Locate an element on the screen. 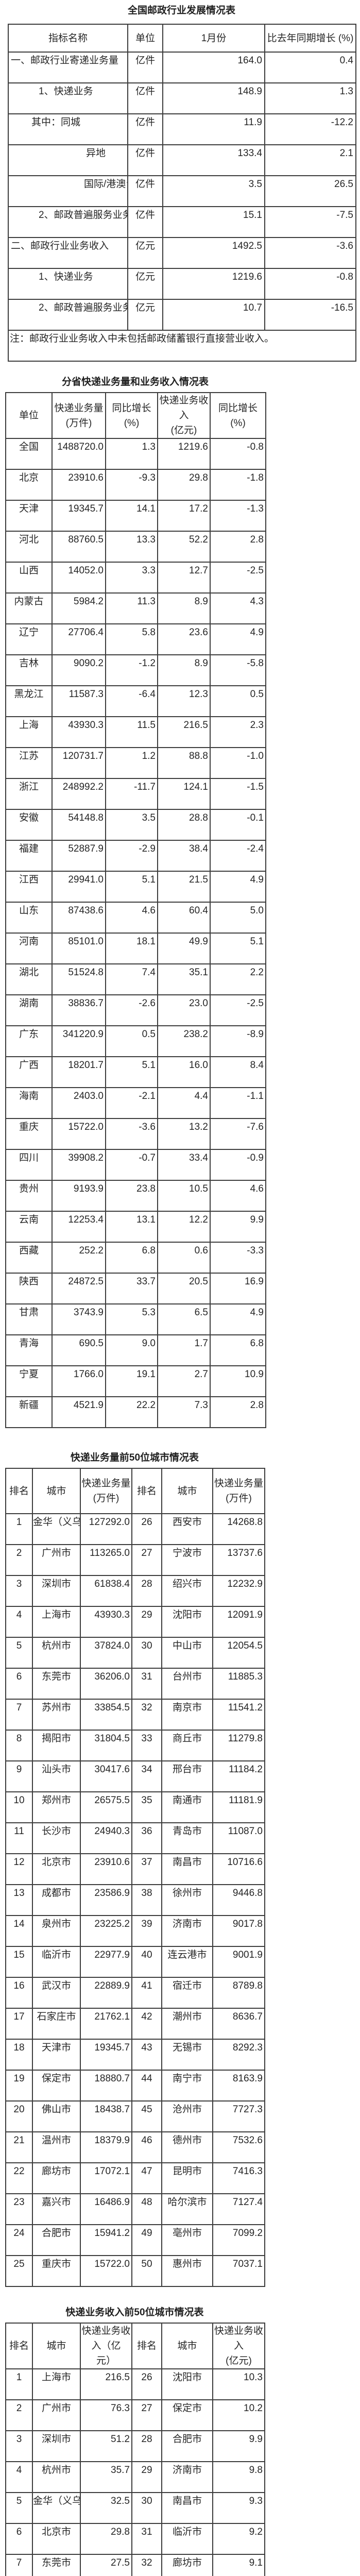 The height and width of the screenshot is (2576, 360). table-cell: 216.5 is located at coordinates (106, 2384).